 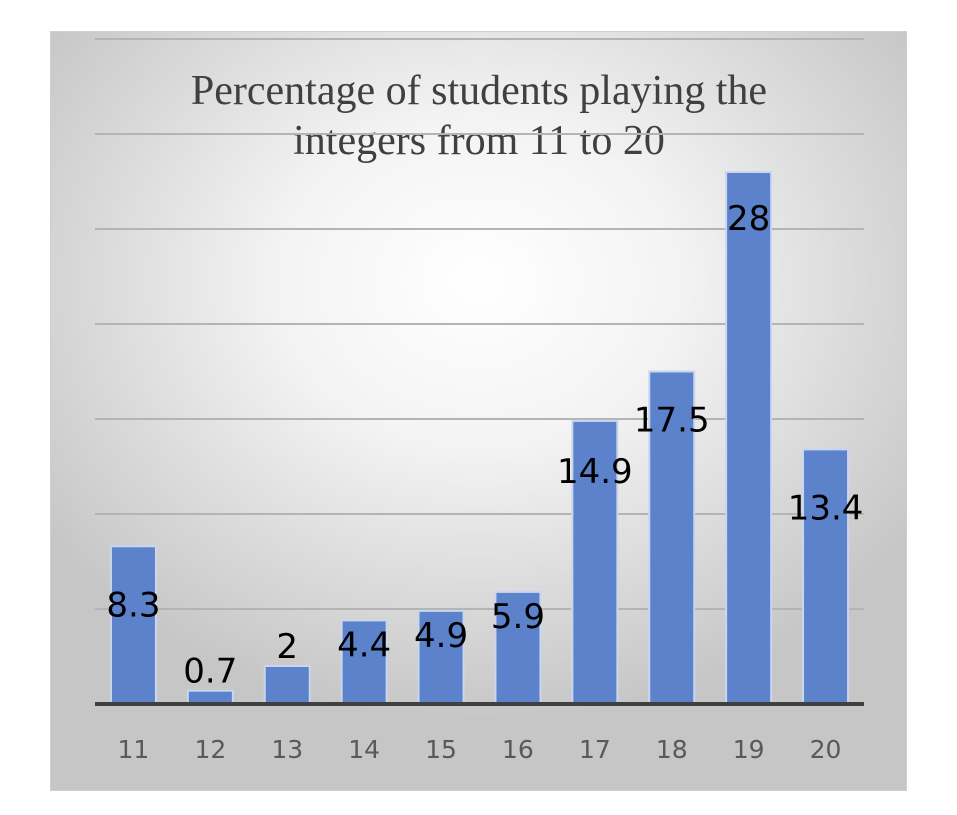 What do you see at coordinates (210, 672) in the screenshot?
I see `data-label: 0.7` at bounding box center [210, 672].